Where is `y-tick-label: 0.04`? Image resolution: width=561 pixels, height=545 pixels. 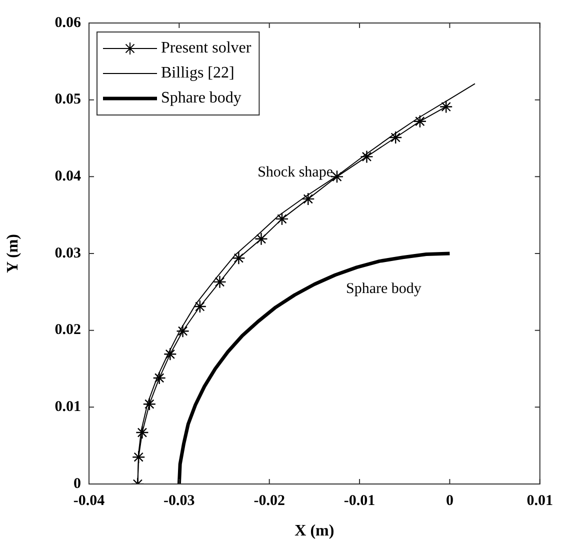
y-tick-label: 0.04 is located at coordinates (68, 176).